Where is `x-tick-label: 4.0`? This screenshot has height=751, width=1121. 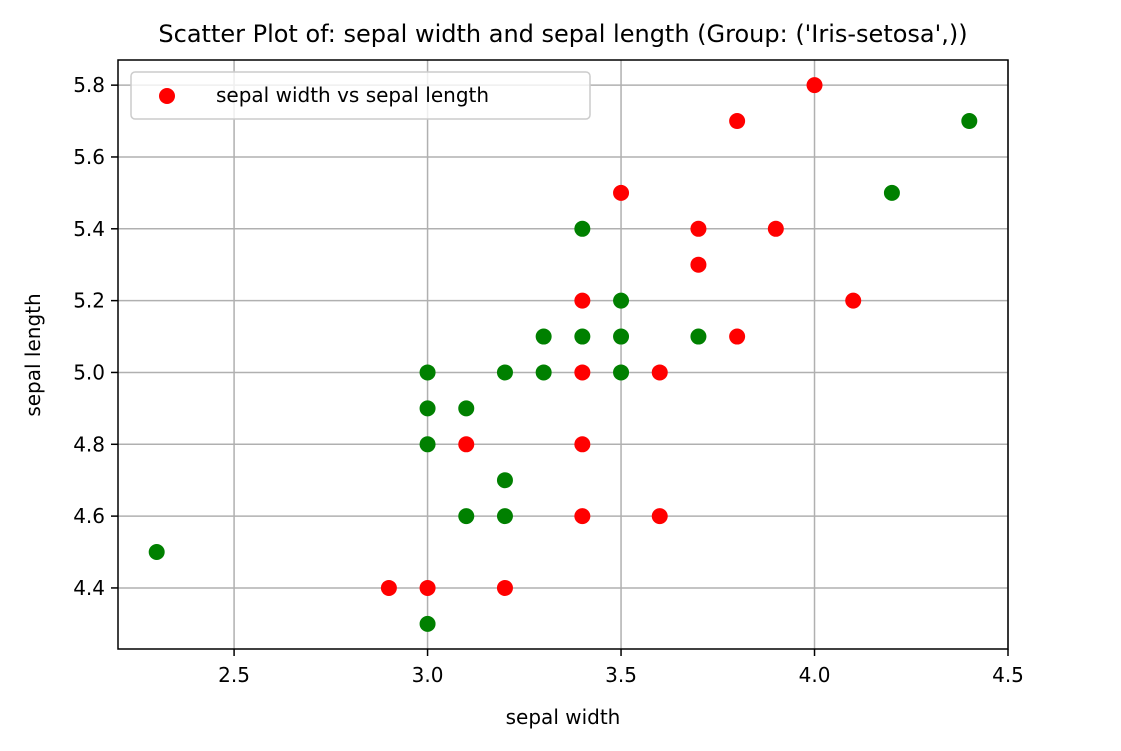 x-tick-label: 4.0 is located at coordinates (815, 675).